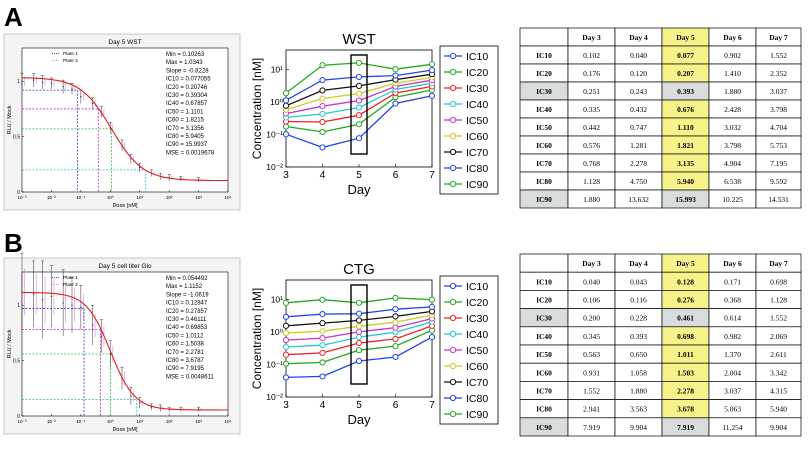  I want to click on table-value: 3.342, so click(778, 372).